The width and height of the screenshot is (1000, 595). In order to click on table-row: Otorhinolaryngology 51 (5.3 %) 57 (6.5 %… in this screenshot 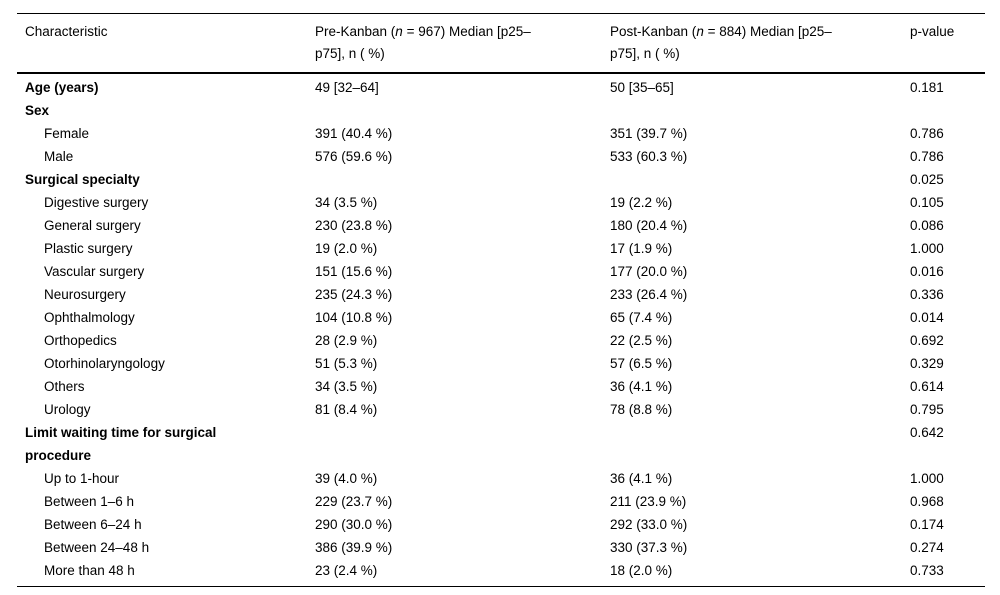, I will do `click(501, 363)`.